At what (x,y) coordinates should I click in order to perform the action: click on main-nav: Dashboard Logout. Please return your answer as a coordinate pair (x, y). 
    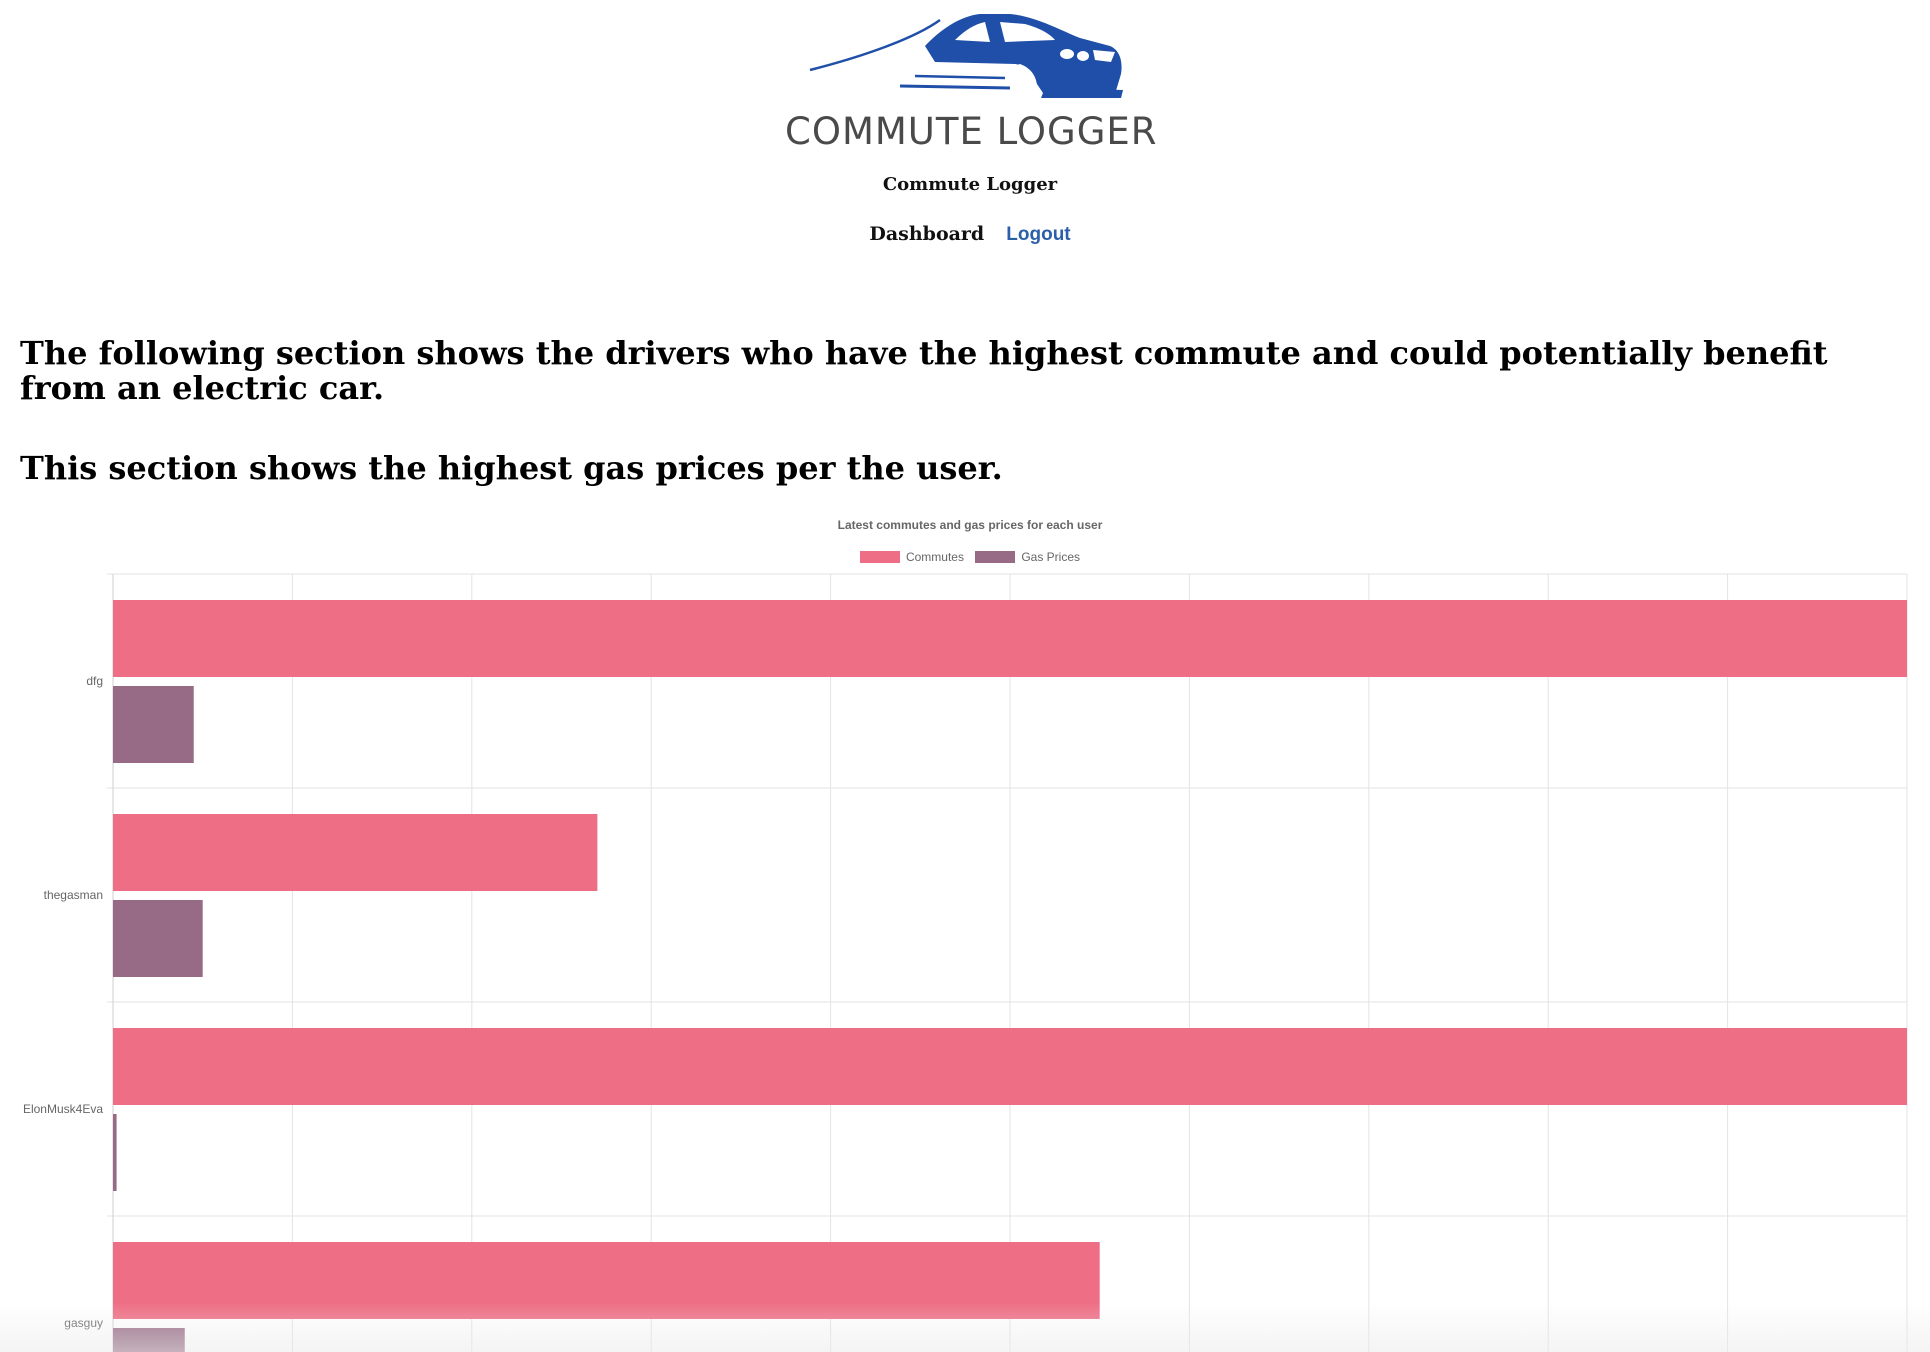
    Looking at the image, I should click on (965, 234).